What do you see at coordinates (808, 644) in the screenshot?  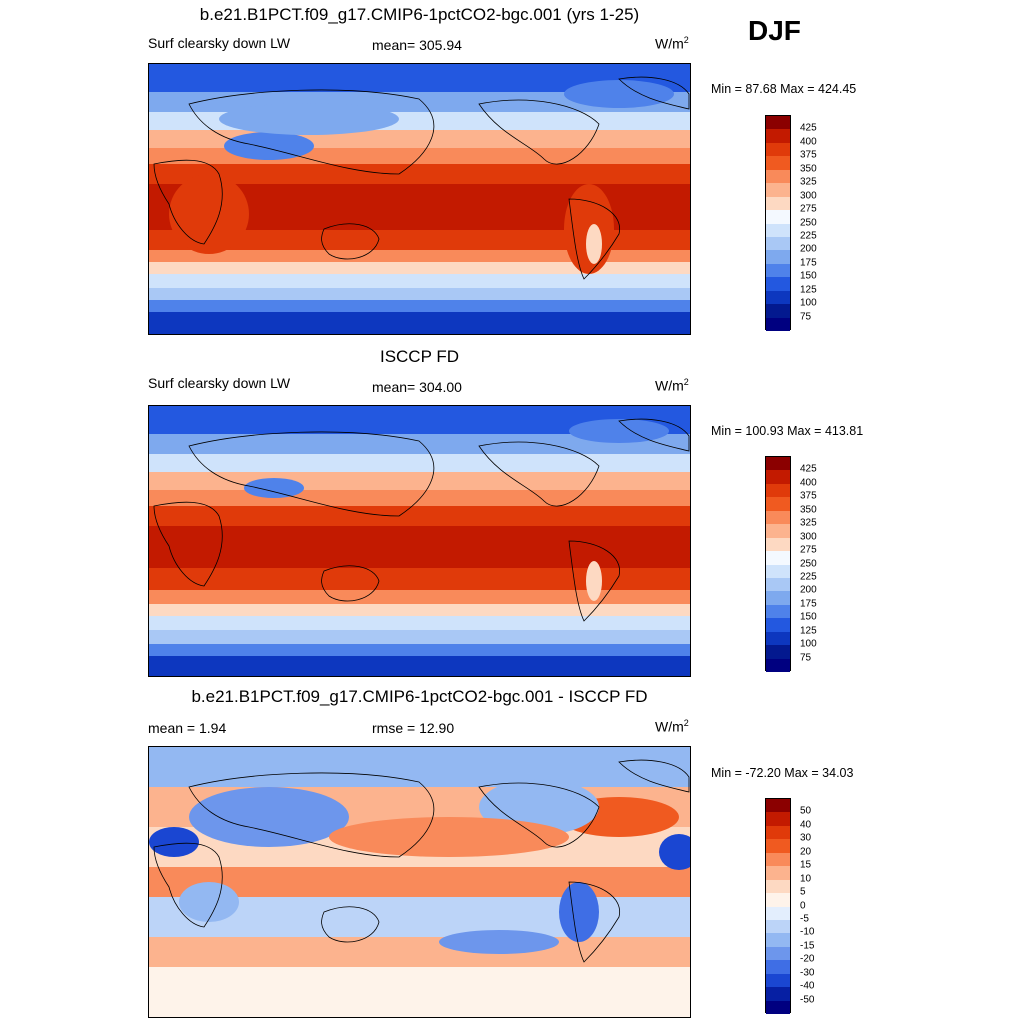 I see `colorbar-tick-label: 100` at bounding box center [808, 644].